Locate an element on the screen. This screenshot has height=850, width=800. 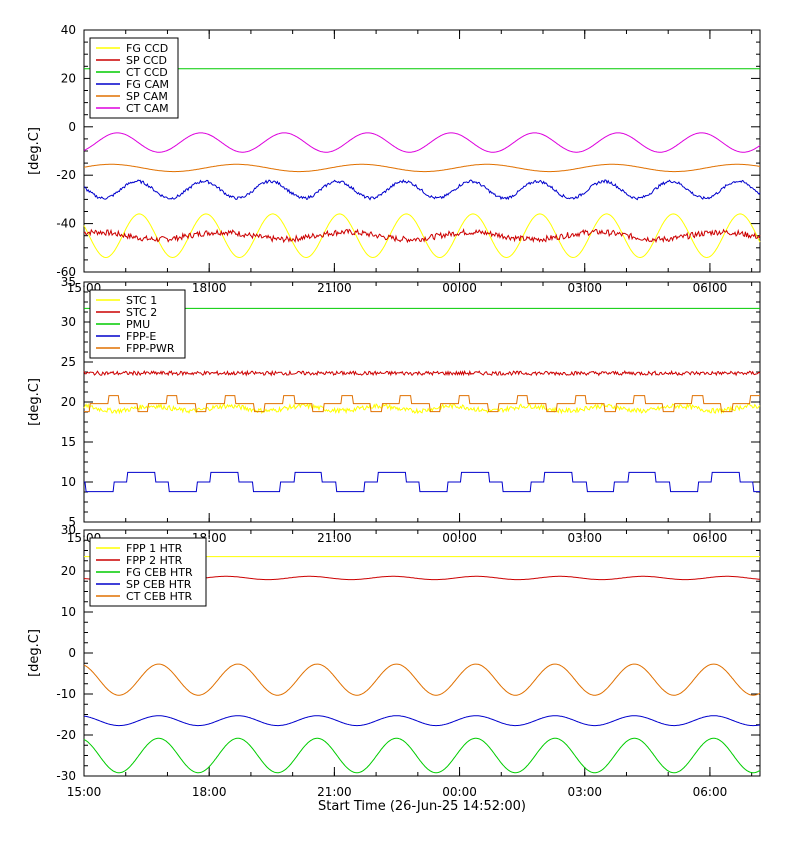
ytick-label: -30 is located at coordinates (66, 776).